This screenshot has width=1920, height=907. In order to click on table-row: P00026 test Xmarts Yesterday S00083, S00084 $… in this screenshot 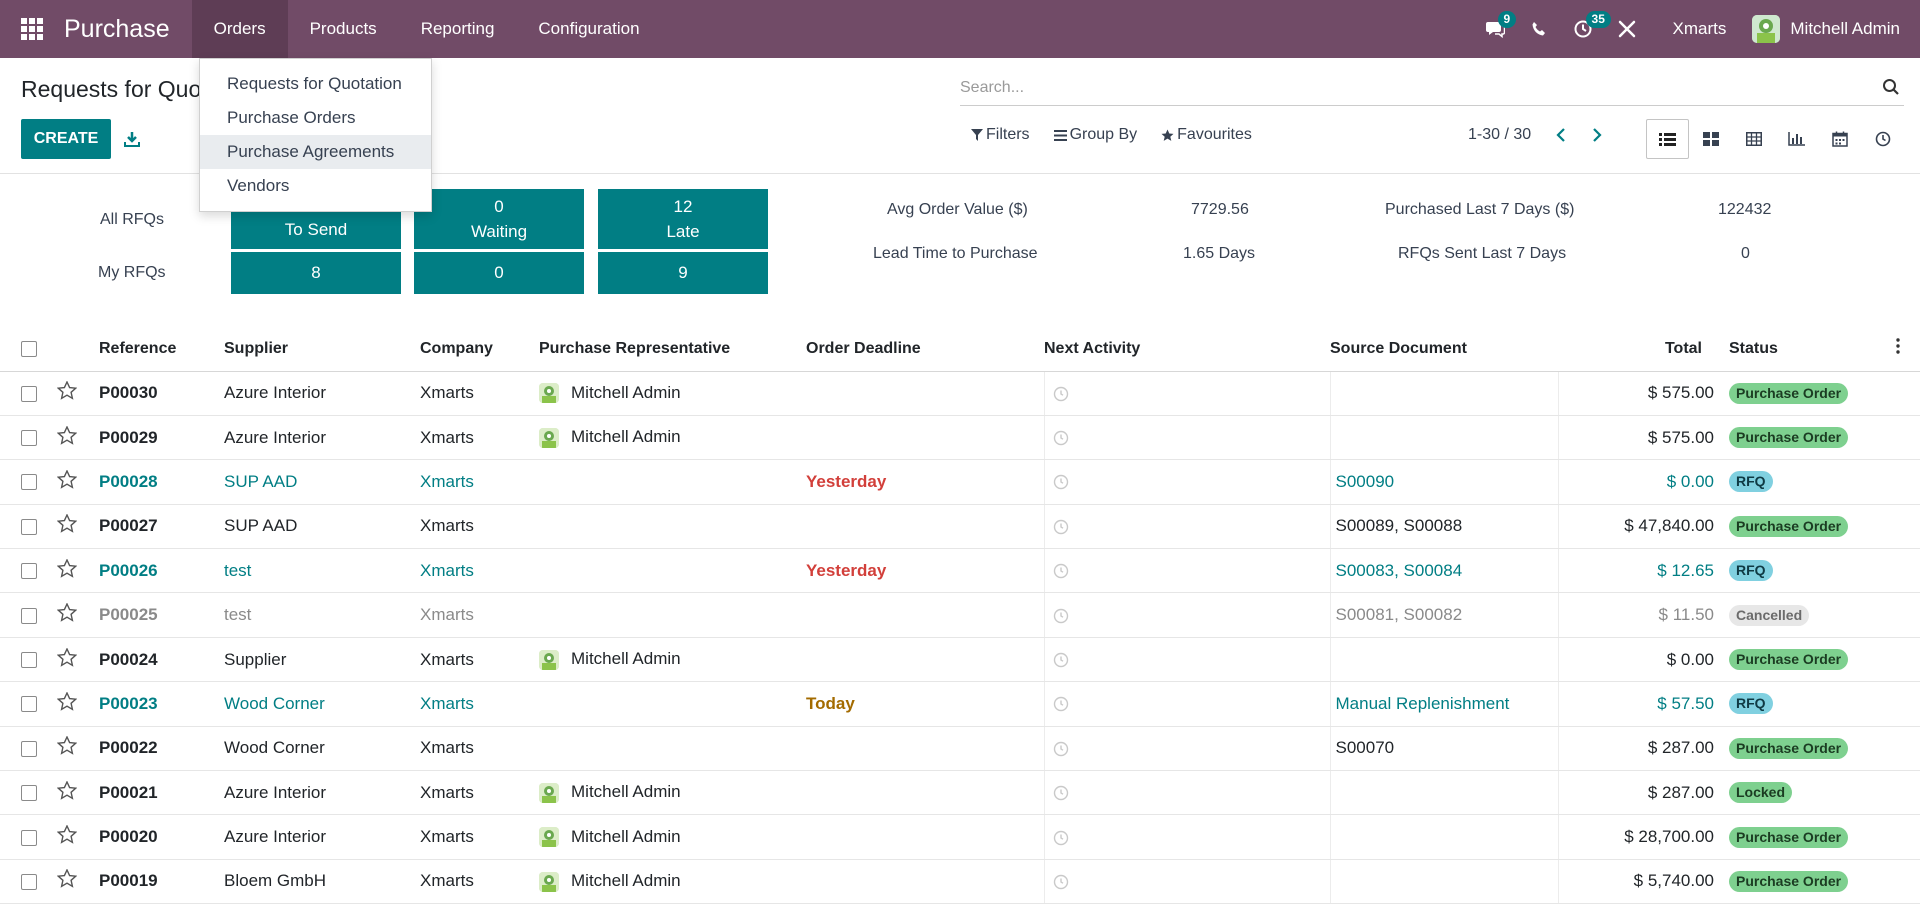, I will do `click(960, 571)`.